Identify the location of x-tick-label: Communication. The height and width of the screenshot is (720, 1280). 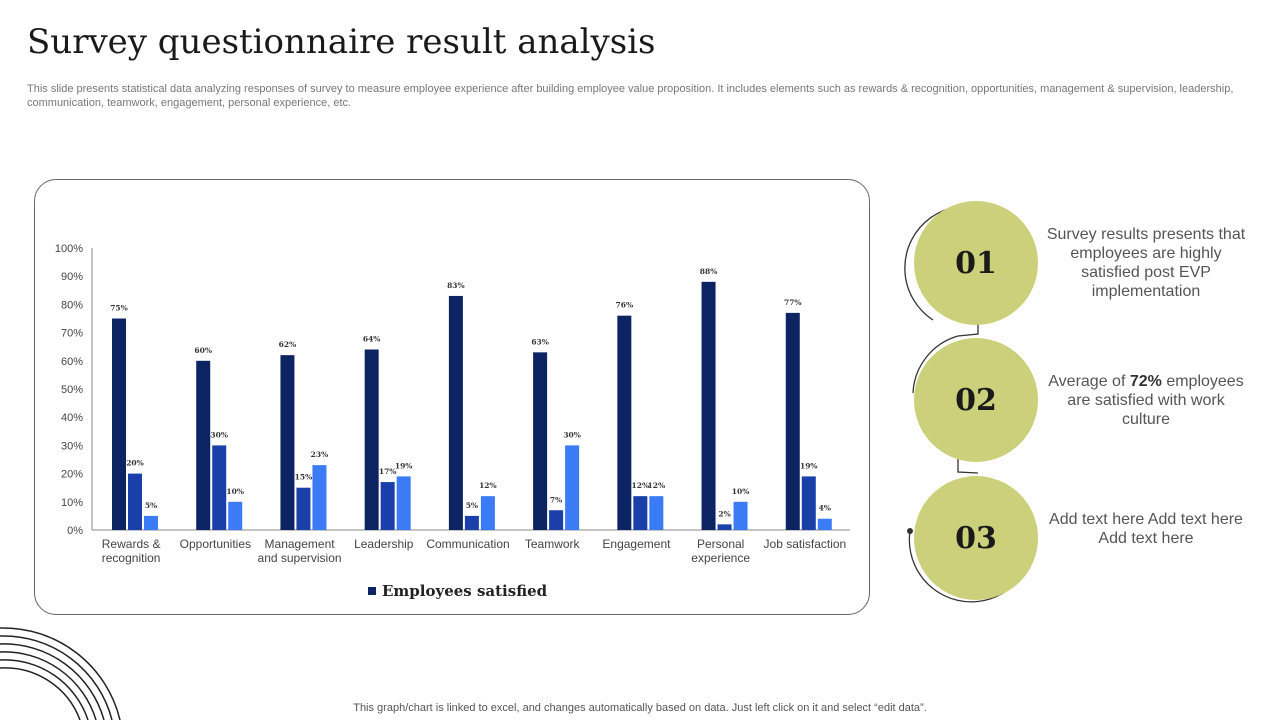
(467, 544).